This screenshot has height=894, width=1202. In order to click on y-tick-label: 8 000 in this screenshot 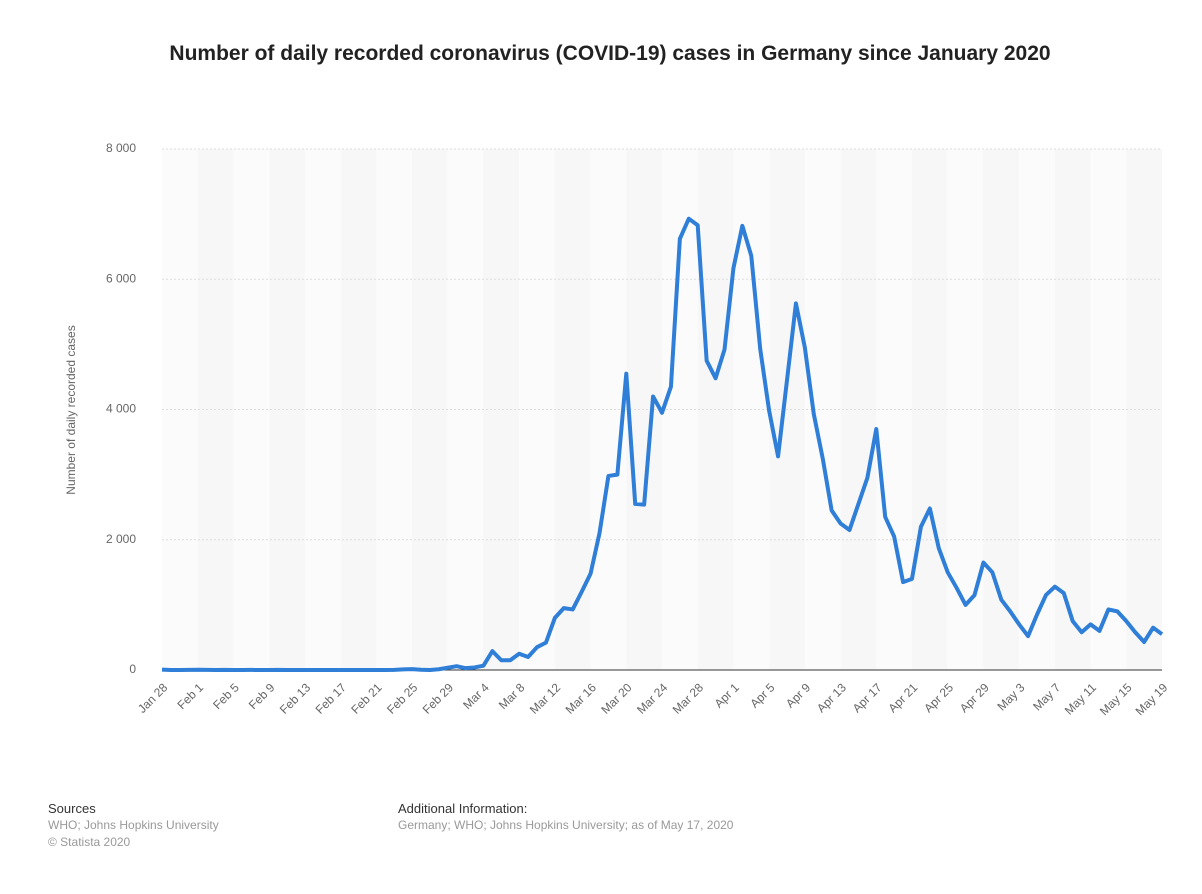, I will do `click(121, 148)`.